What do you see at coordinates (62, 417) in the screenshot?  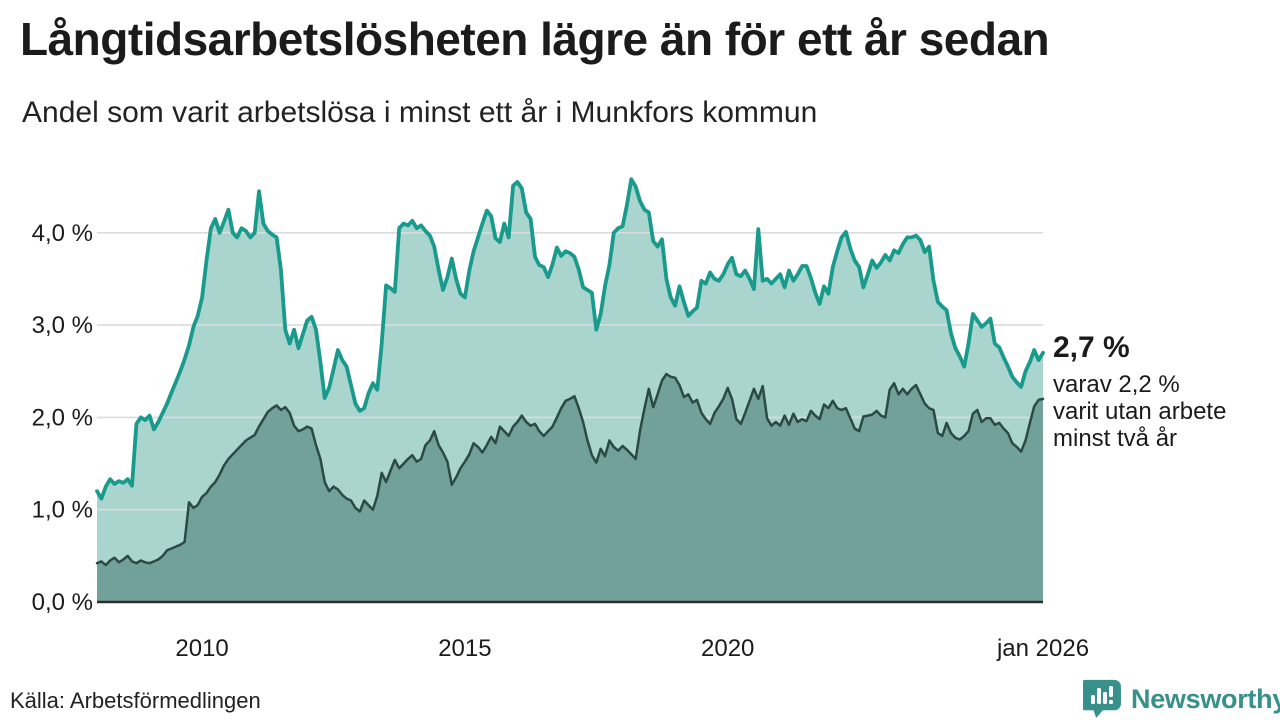 I see `y-tick-label: 2,0 %` at bounding box center [62, 417].